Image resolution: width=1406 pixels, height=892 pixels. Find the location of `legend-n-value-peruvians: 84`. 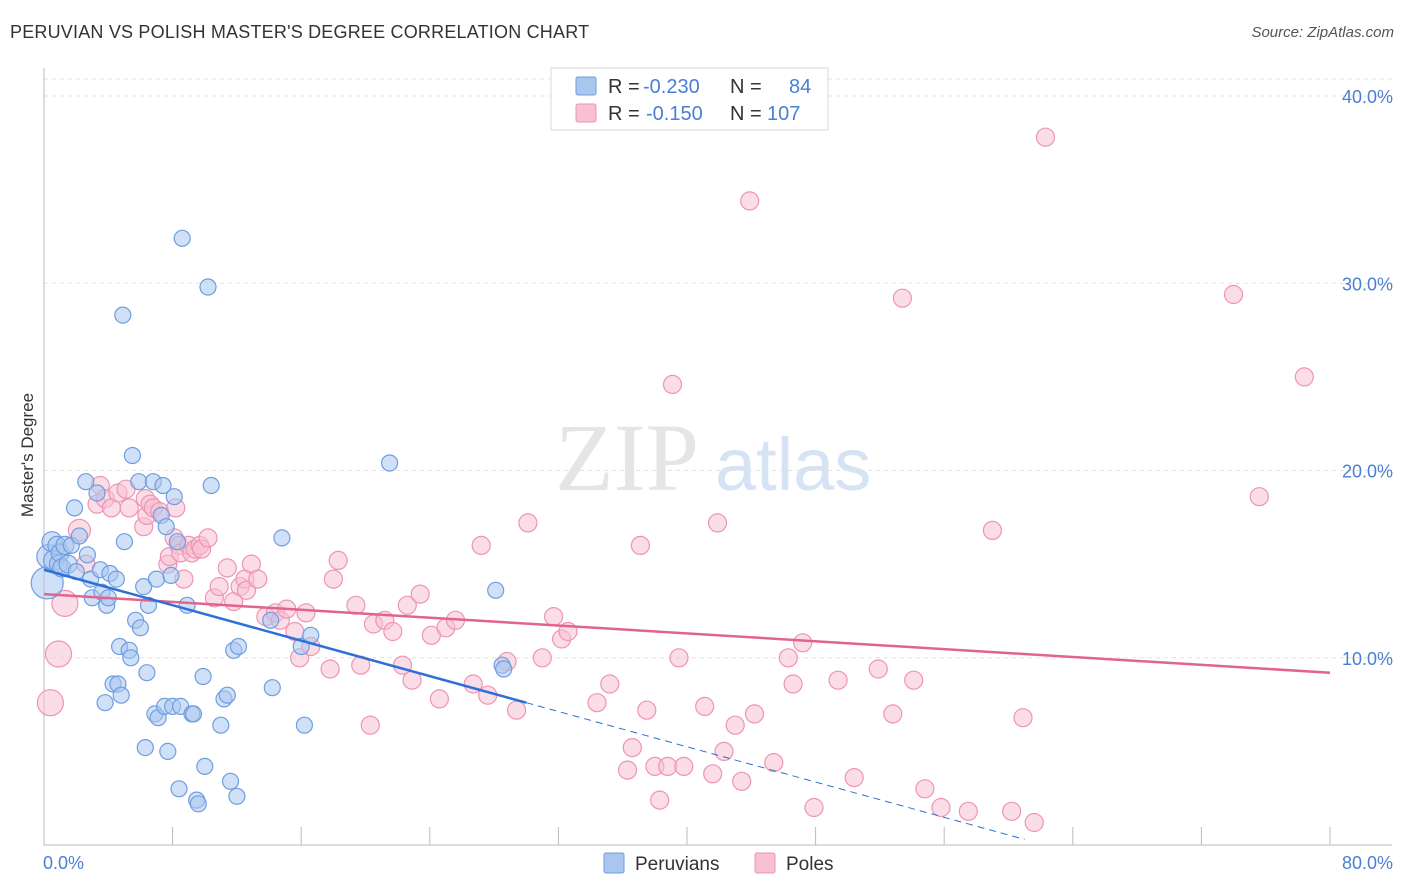

legend-n-value-peruvians: 84 is located at coordinates (800, 87).